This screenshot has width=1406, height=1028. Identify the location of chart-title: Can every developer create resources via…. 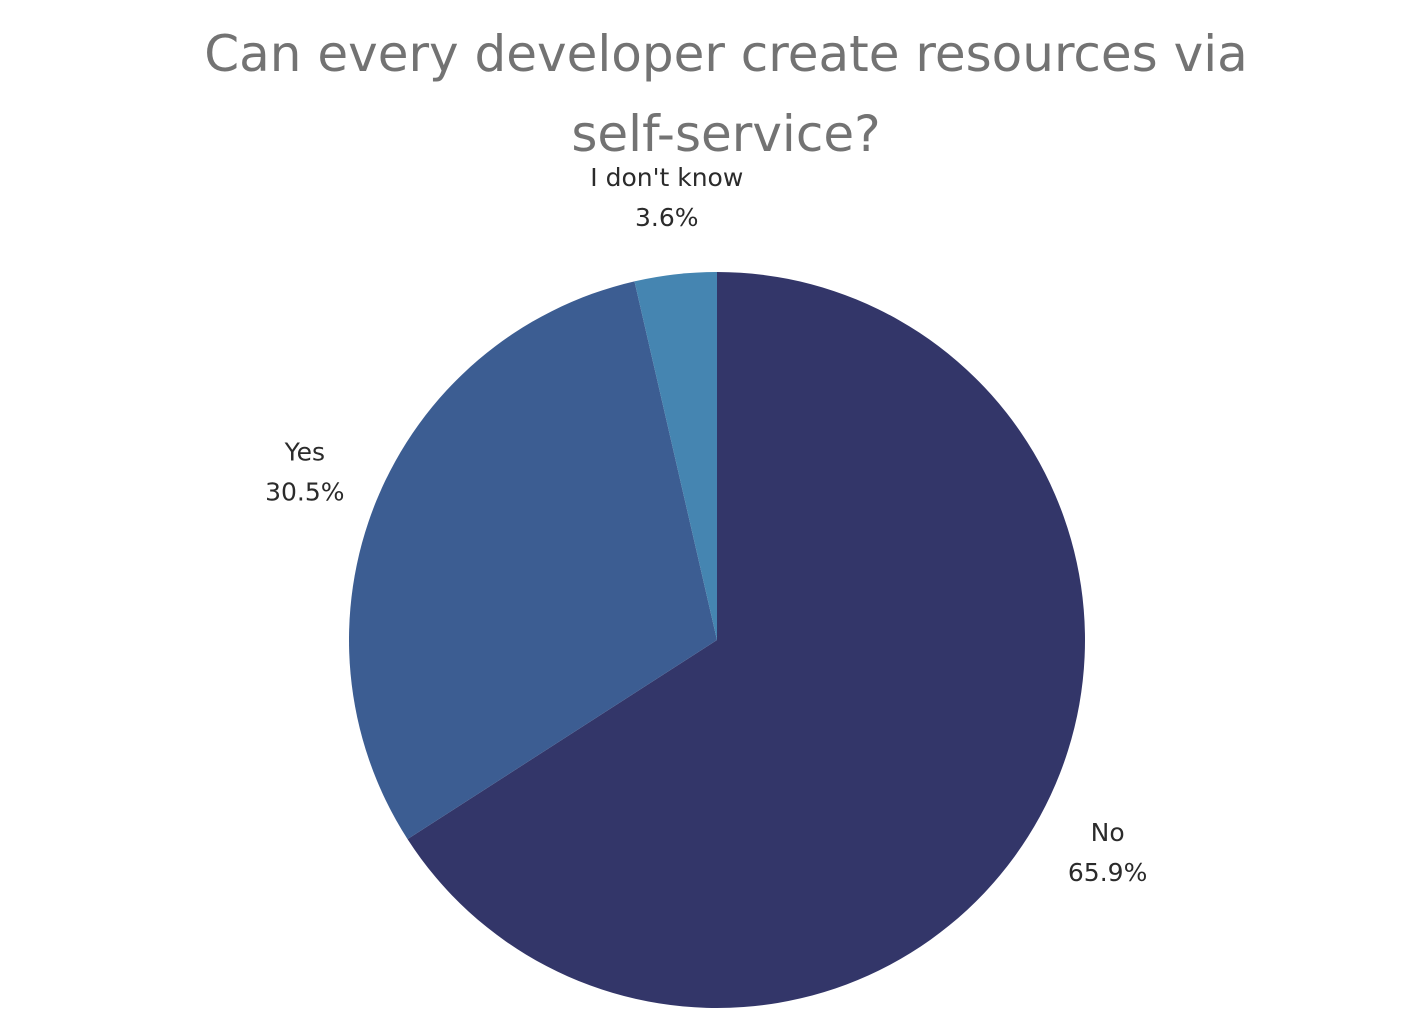
(726, 94).